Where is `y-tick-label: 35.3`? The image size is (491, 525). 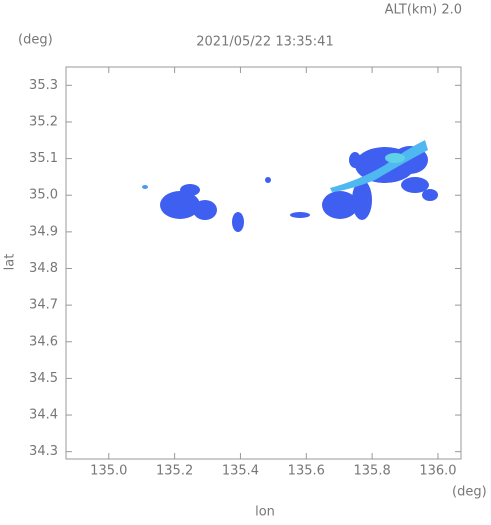
y-tick-label: 35.3 is located at coordinates (43, 85).